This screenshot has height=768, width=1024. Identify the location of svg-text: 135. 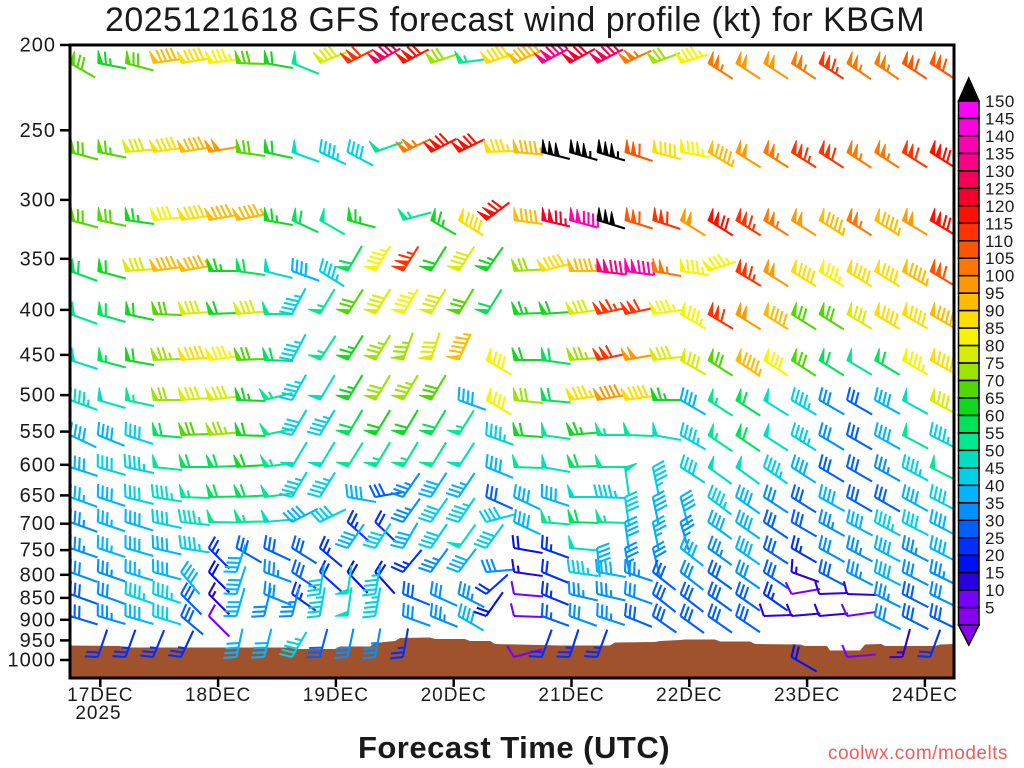
(1000, 153).